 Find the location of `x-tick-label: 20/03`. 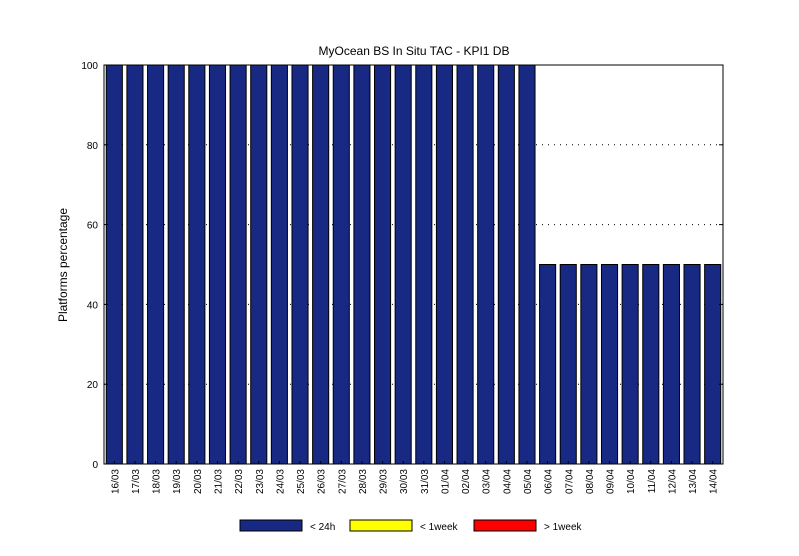

x-tick-label: 20/03 is located at coordinates (198, 481).